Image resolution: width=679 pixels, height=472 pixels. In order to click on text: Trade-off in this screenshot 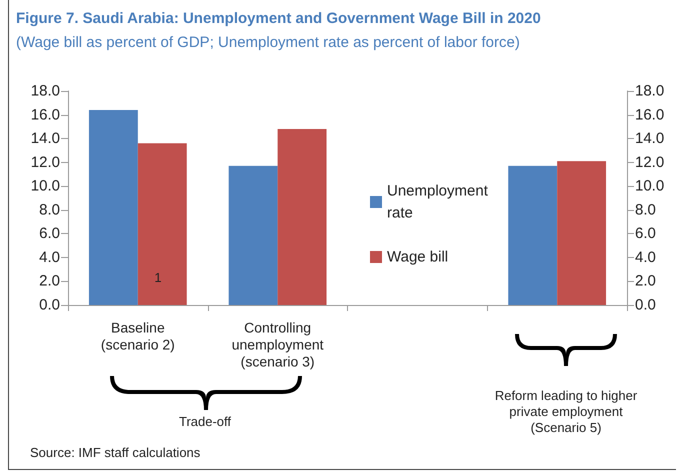, I will do `click(205, 422)`.